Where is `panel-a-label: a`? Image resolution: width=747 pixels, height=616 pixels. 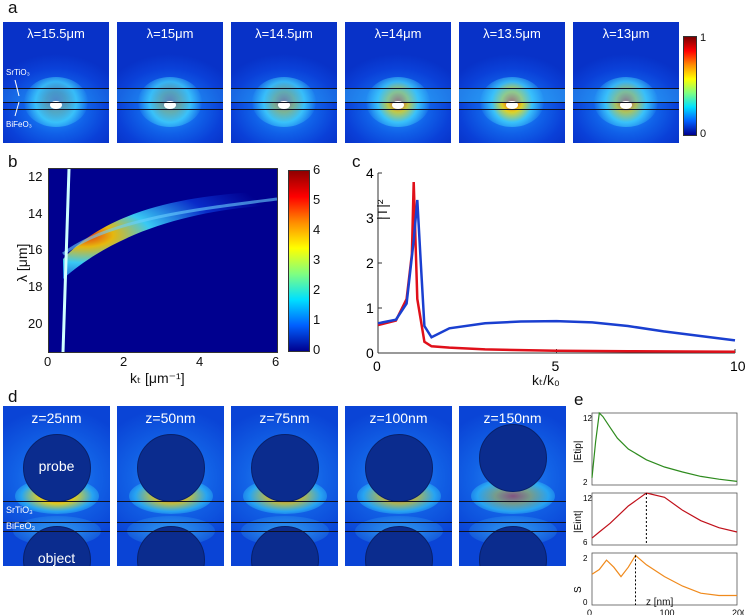
panel-a-label: a is located at coordinates (13, 8).